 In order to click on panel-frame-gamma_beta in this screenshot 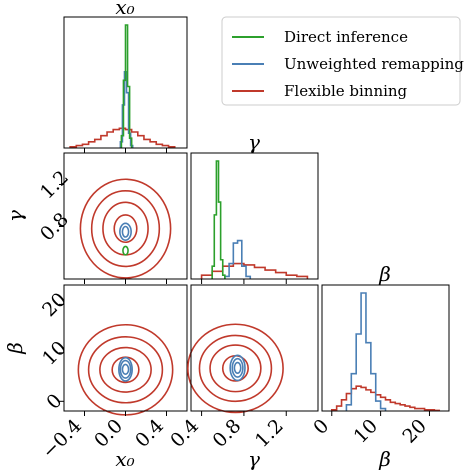, I will do `click(254, 348)`.